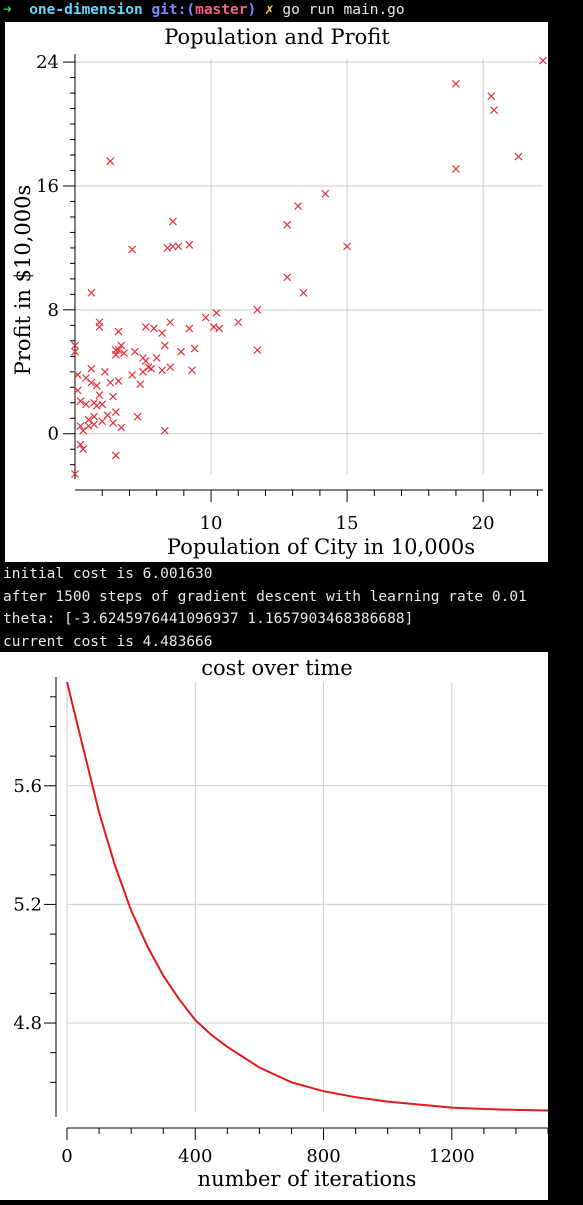  I want to click on output-line: current cost is 4.483666, so click(108, 641).